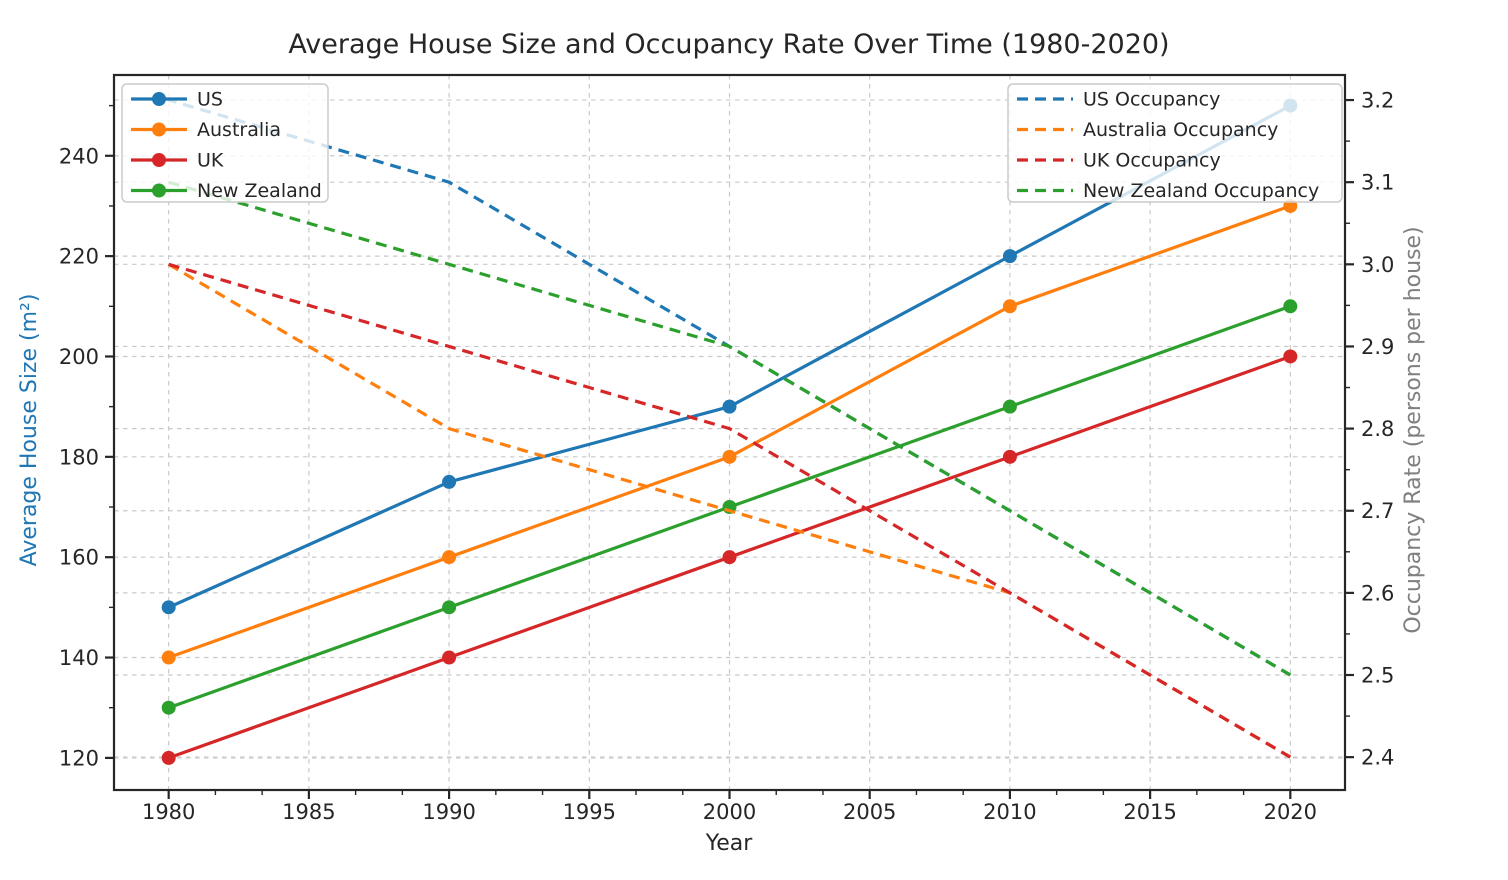 This screenshot has height=880, width=1508. I want to click on y-left-tick-120: 120, so click(79, 758).